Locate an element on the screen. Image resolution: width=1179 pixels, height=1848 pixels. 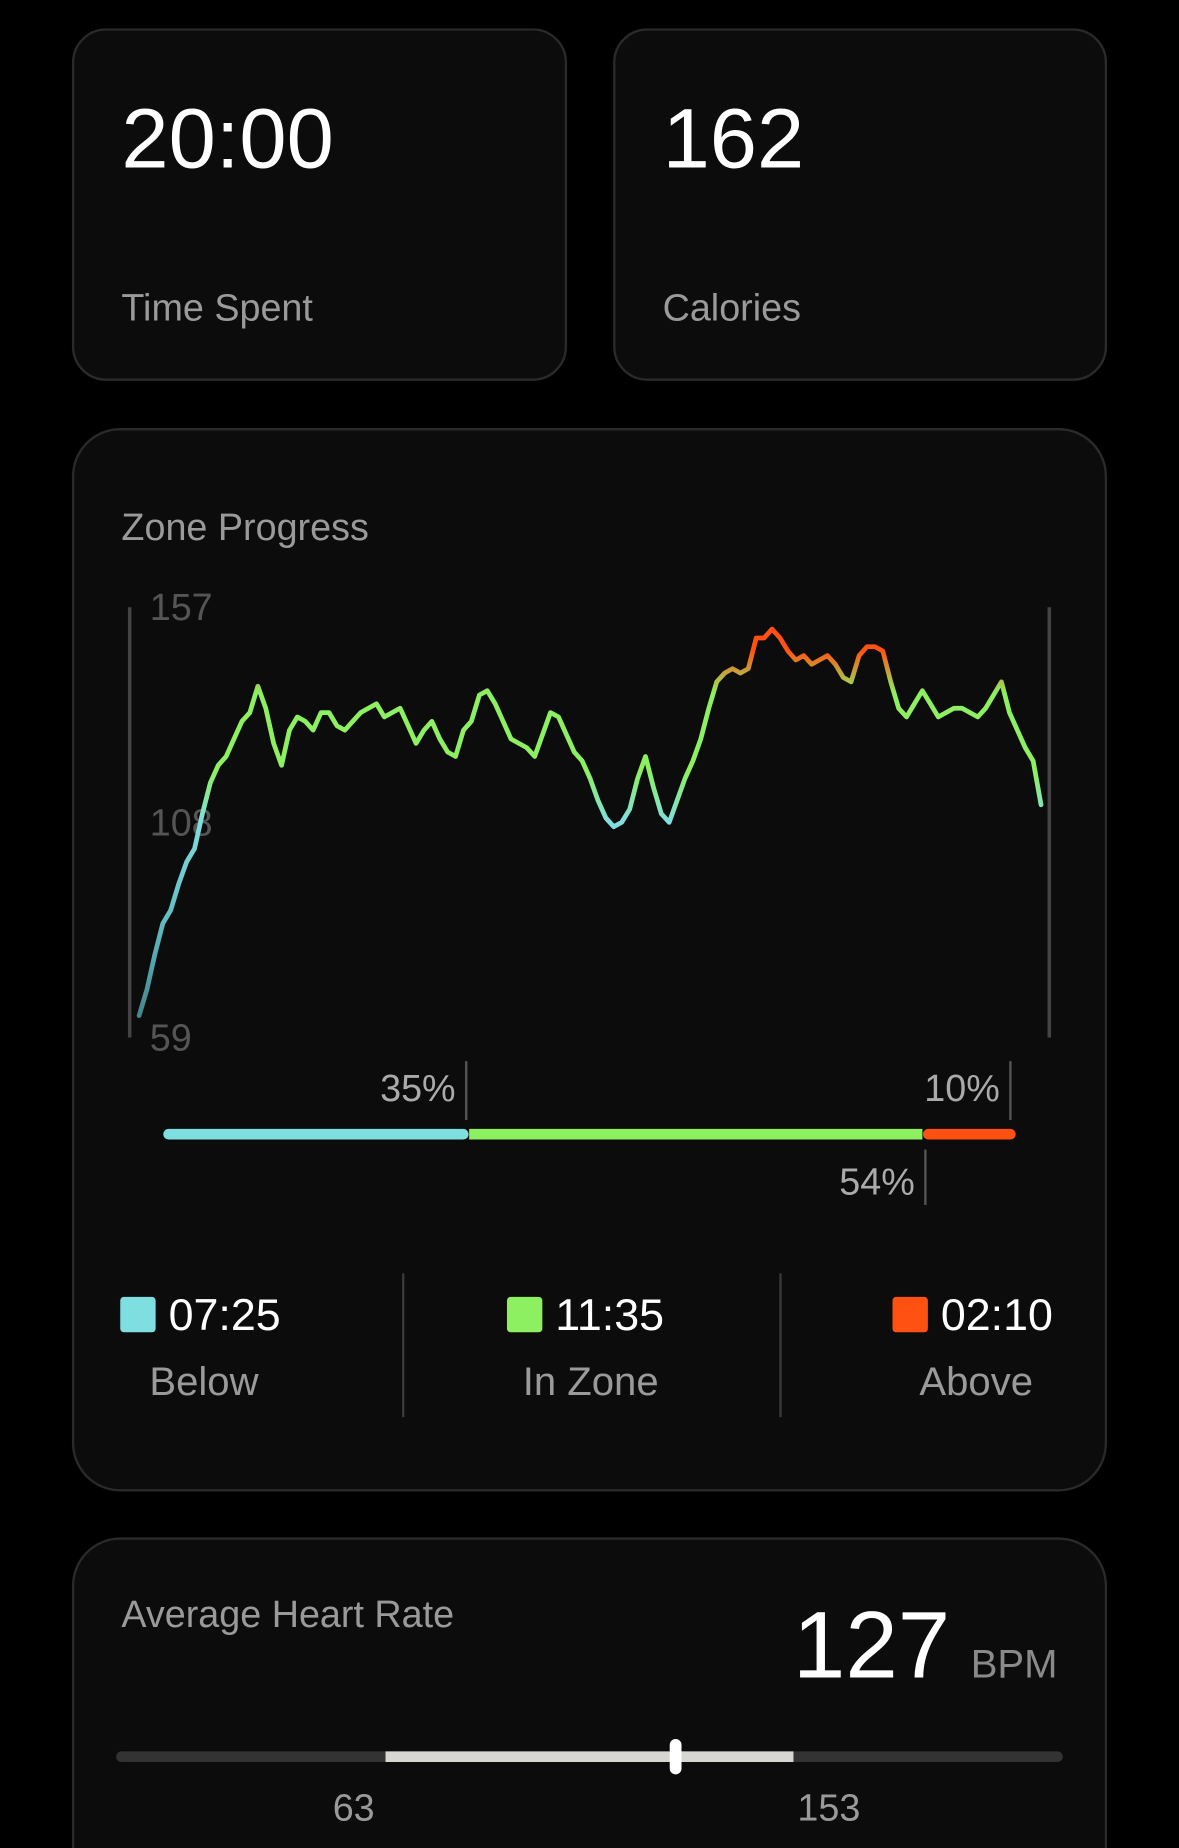
chart-title: Zone Progress is located at coordinates (244, 527).